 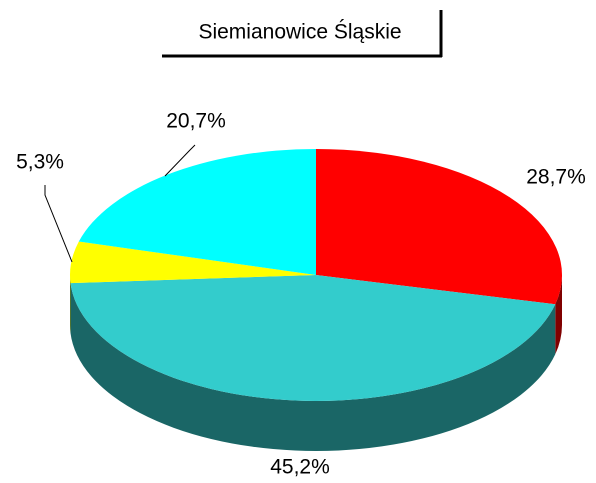 I want to click on data-label: 20,7%, so click(x=196, y=121).